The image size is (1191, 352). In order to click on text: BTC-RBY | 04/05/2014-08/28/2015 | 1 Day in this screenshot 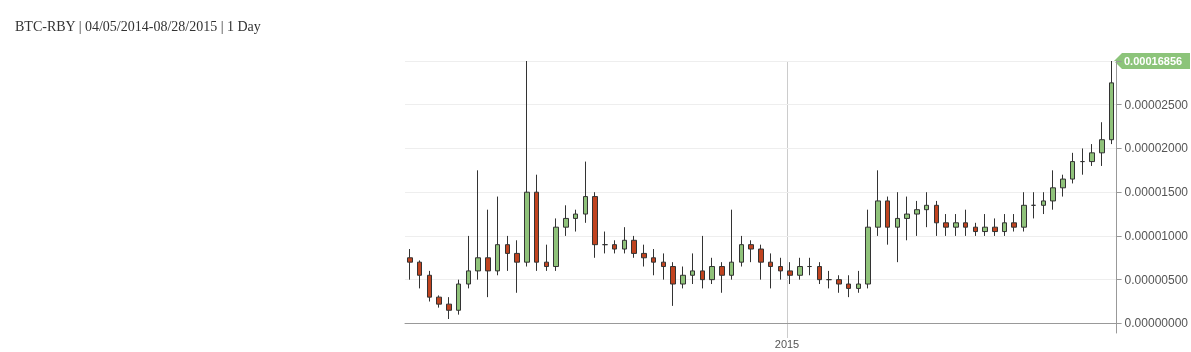, I will do `click(138, 26)`.